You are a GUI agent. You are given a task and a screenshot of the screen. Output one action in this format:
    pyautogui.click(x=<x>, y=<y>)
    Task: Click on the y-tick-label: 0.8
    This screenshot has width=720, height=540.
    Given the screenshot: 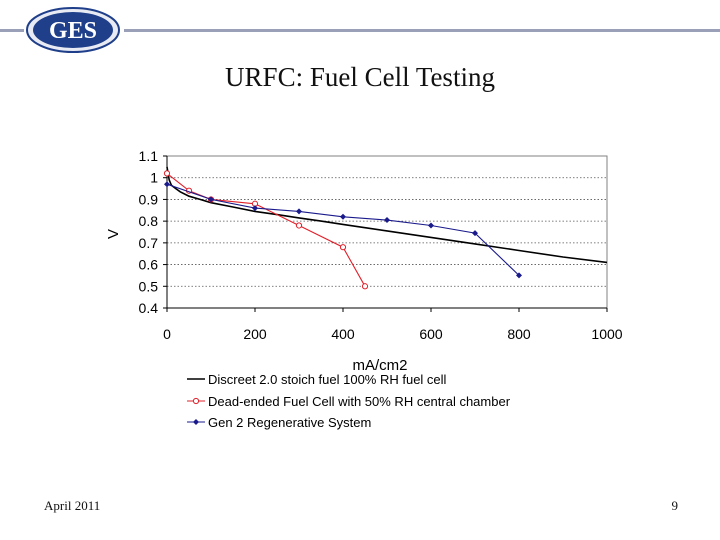 What is the action you would take?
    pyautogui.click(x=149, y=221)
    